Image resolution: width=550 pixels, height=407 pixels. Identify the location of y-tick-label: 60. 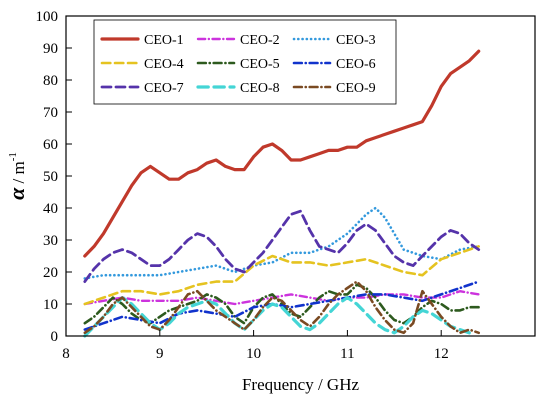
(50, 145).